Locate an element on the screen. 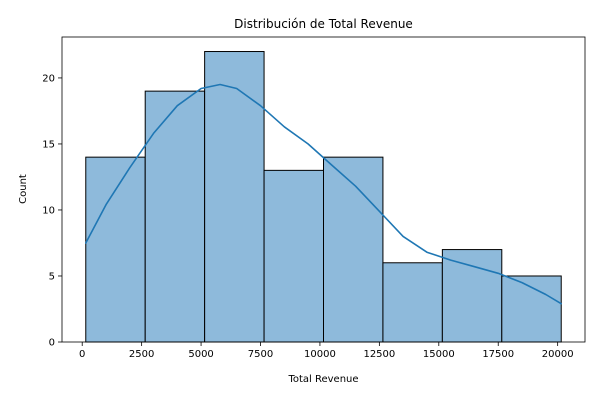 The height and width of the screenshot is (400, 600). y-tick-label-0: 0 is located at coordinates (52, 343).